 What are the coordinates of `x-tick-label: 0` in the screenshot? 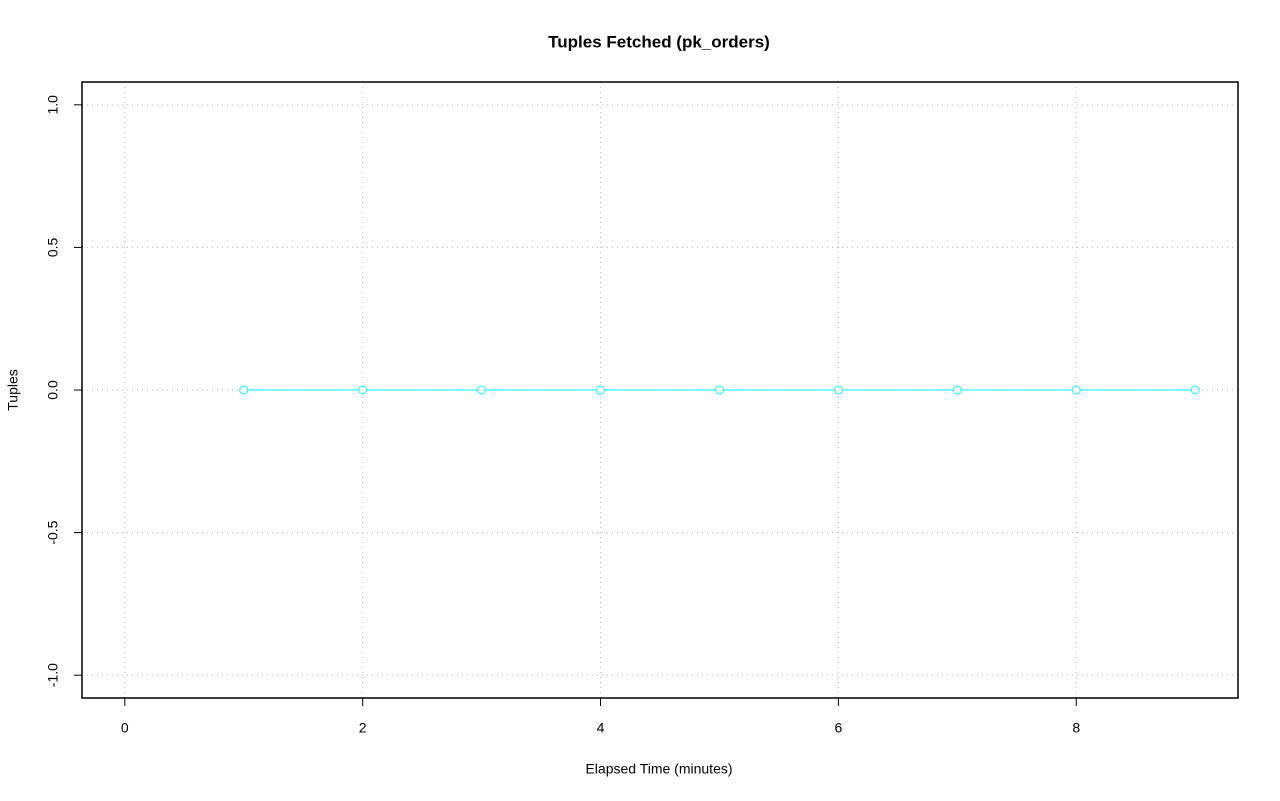 It's located at (125, 728).